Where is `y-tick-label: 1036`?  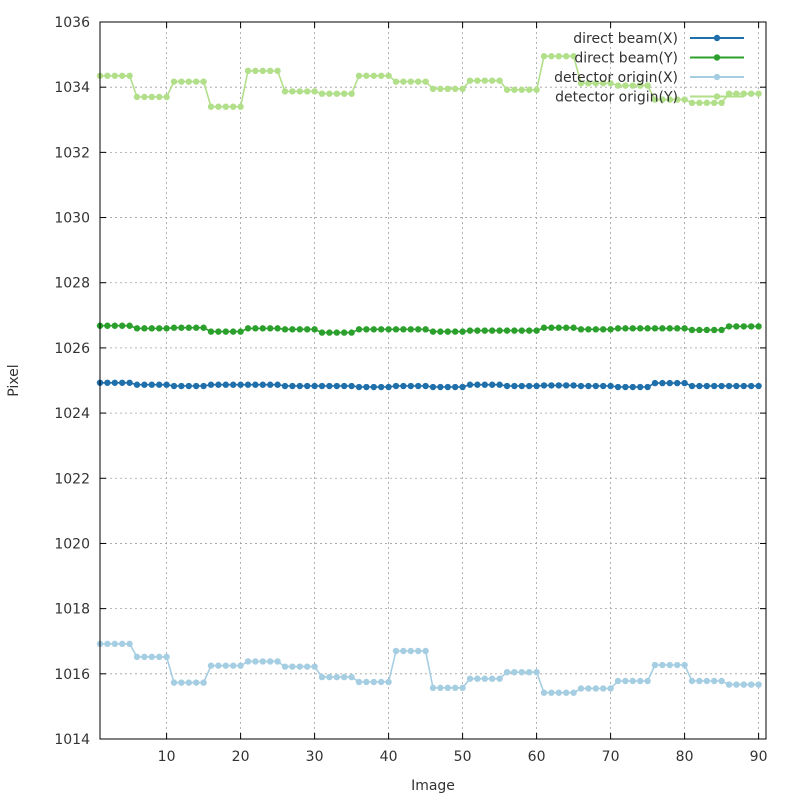 y-tick-label: 1036 is located at coordinates (72, 23).